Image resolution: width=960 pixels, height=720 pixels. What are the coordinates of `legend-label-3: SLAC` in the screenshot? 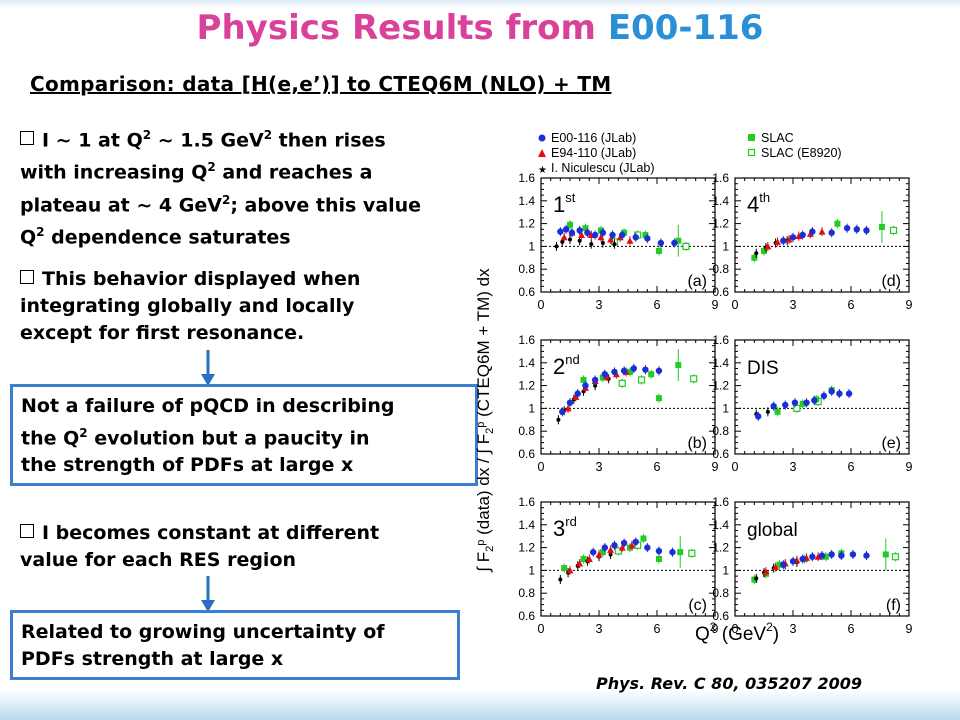 It's located at (777, 138).